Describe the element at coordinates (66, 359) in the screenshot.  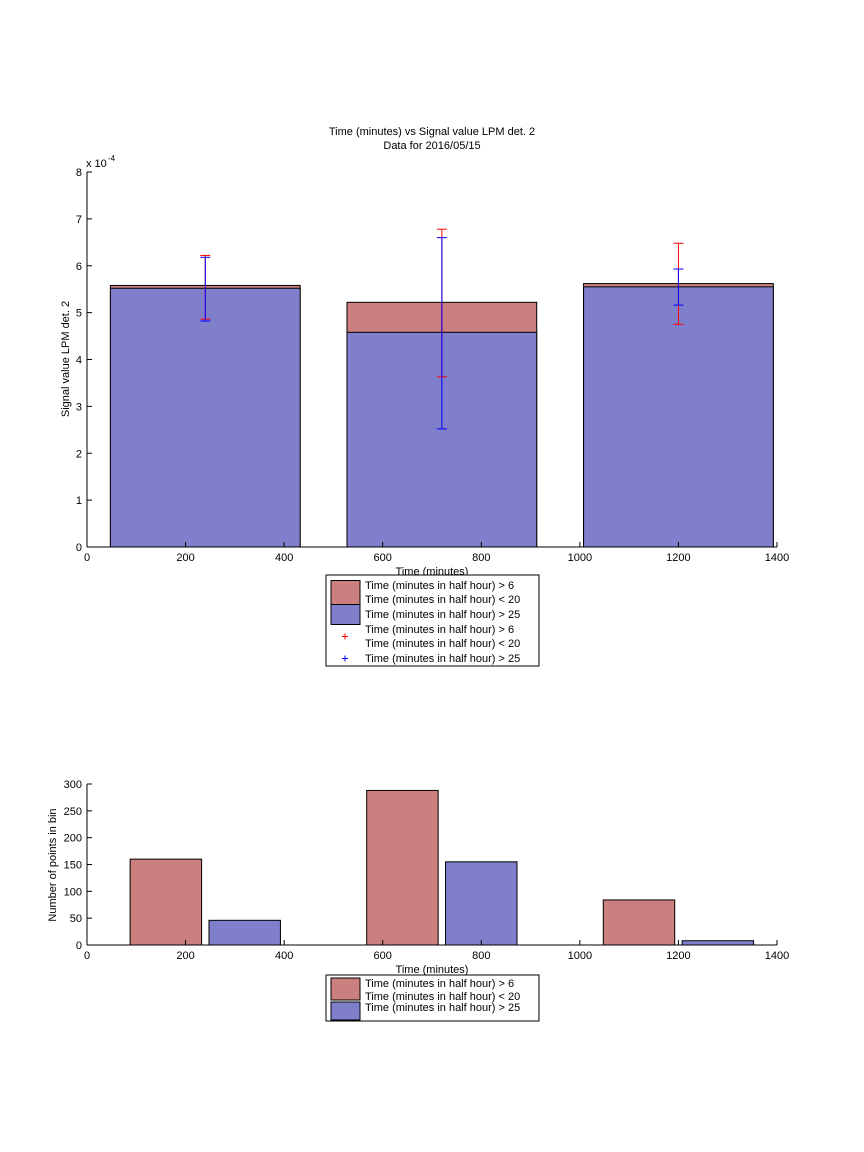
I see `y-axis-label: Signal value LPM det. 2` at that location.